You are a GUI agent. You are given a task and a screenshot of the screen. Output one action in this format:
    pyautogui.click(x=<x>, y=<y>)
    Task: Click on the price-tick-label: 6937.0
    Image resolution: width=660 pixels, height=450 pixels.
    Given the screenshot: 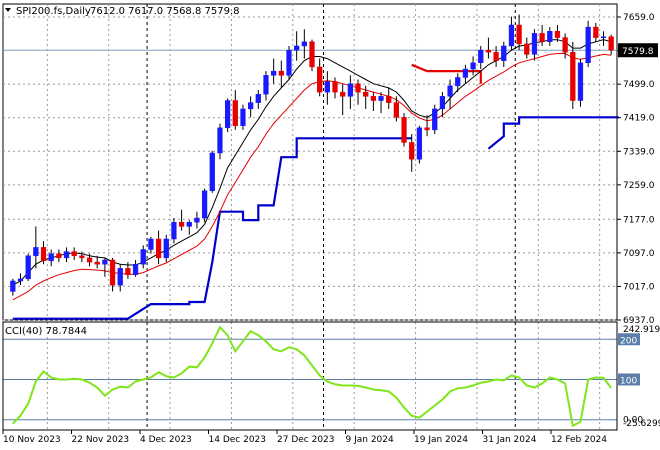 What is the action you would take?
    pyautogui.click(x=639, y=321)
    